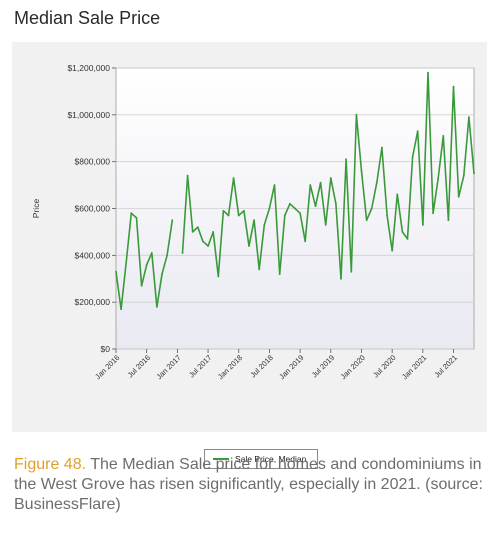 The width and height of the screenshot is (495, 557). I want to click on series-line, so click(144, 261).